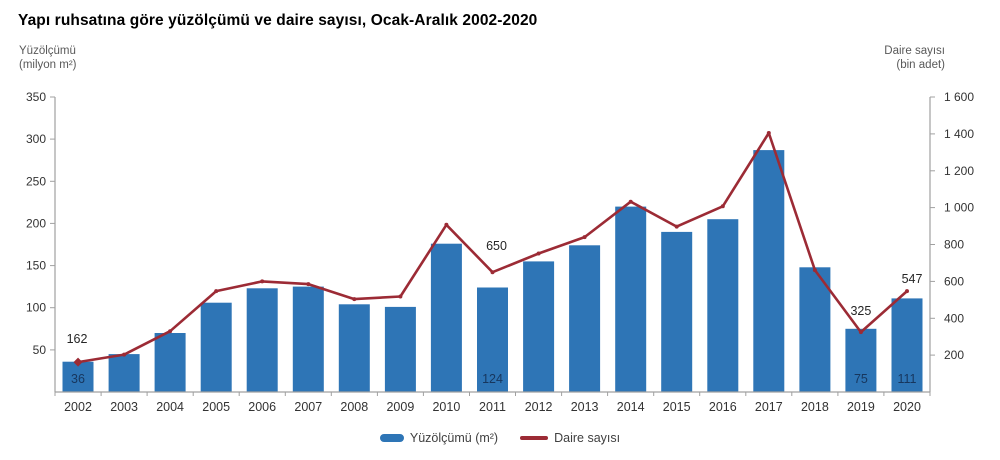 The width and height of the screenshot is (1000, 460). What do you see at coordinates (36, 97) in the screenshot?
I see `y-axis-left-tick-label: 350` at bounding box center [36, 97].